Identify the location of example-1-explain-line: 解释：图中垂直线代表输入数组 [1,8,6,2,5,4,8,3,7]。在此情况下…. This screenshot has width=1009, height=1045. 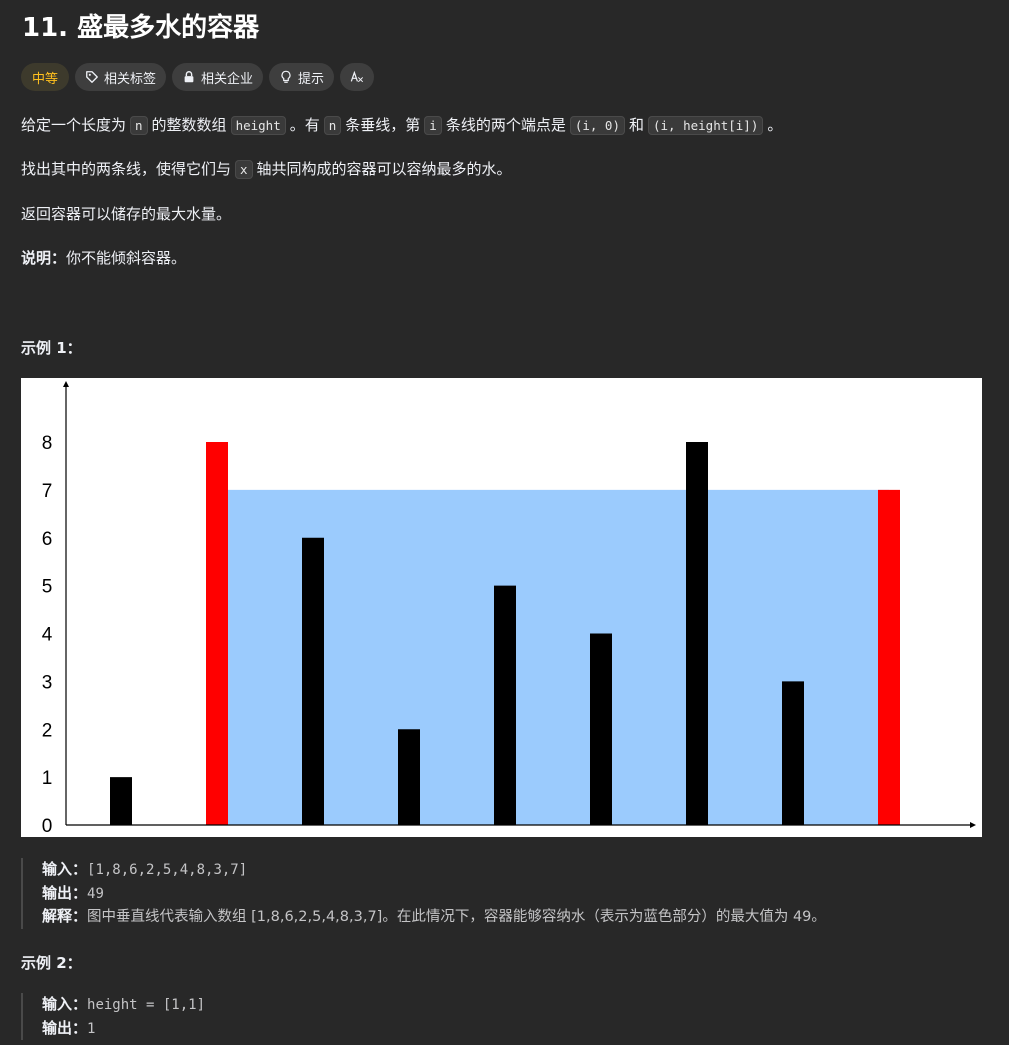
(434, 917).